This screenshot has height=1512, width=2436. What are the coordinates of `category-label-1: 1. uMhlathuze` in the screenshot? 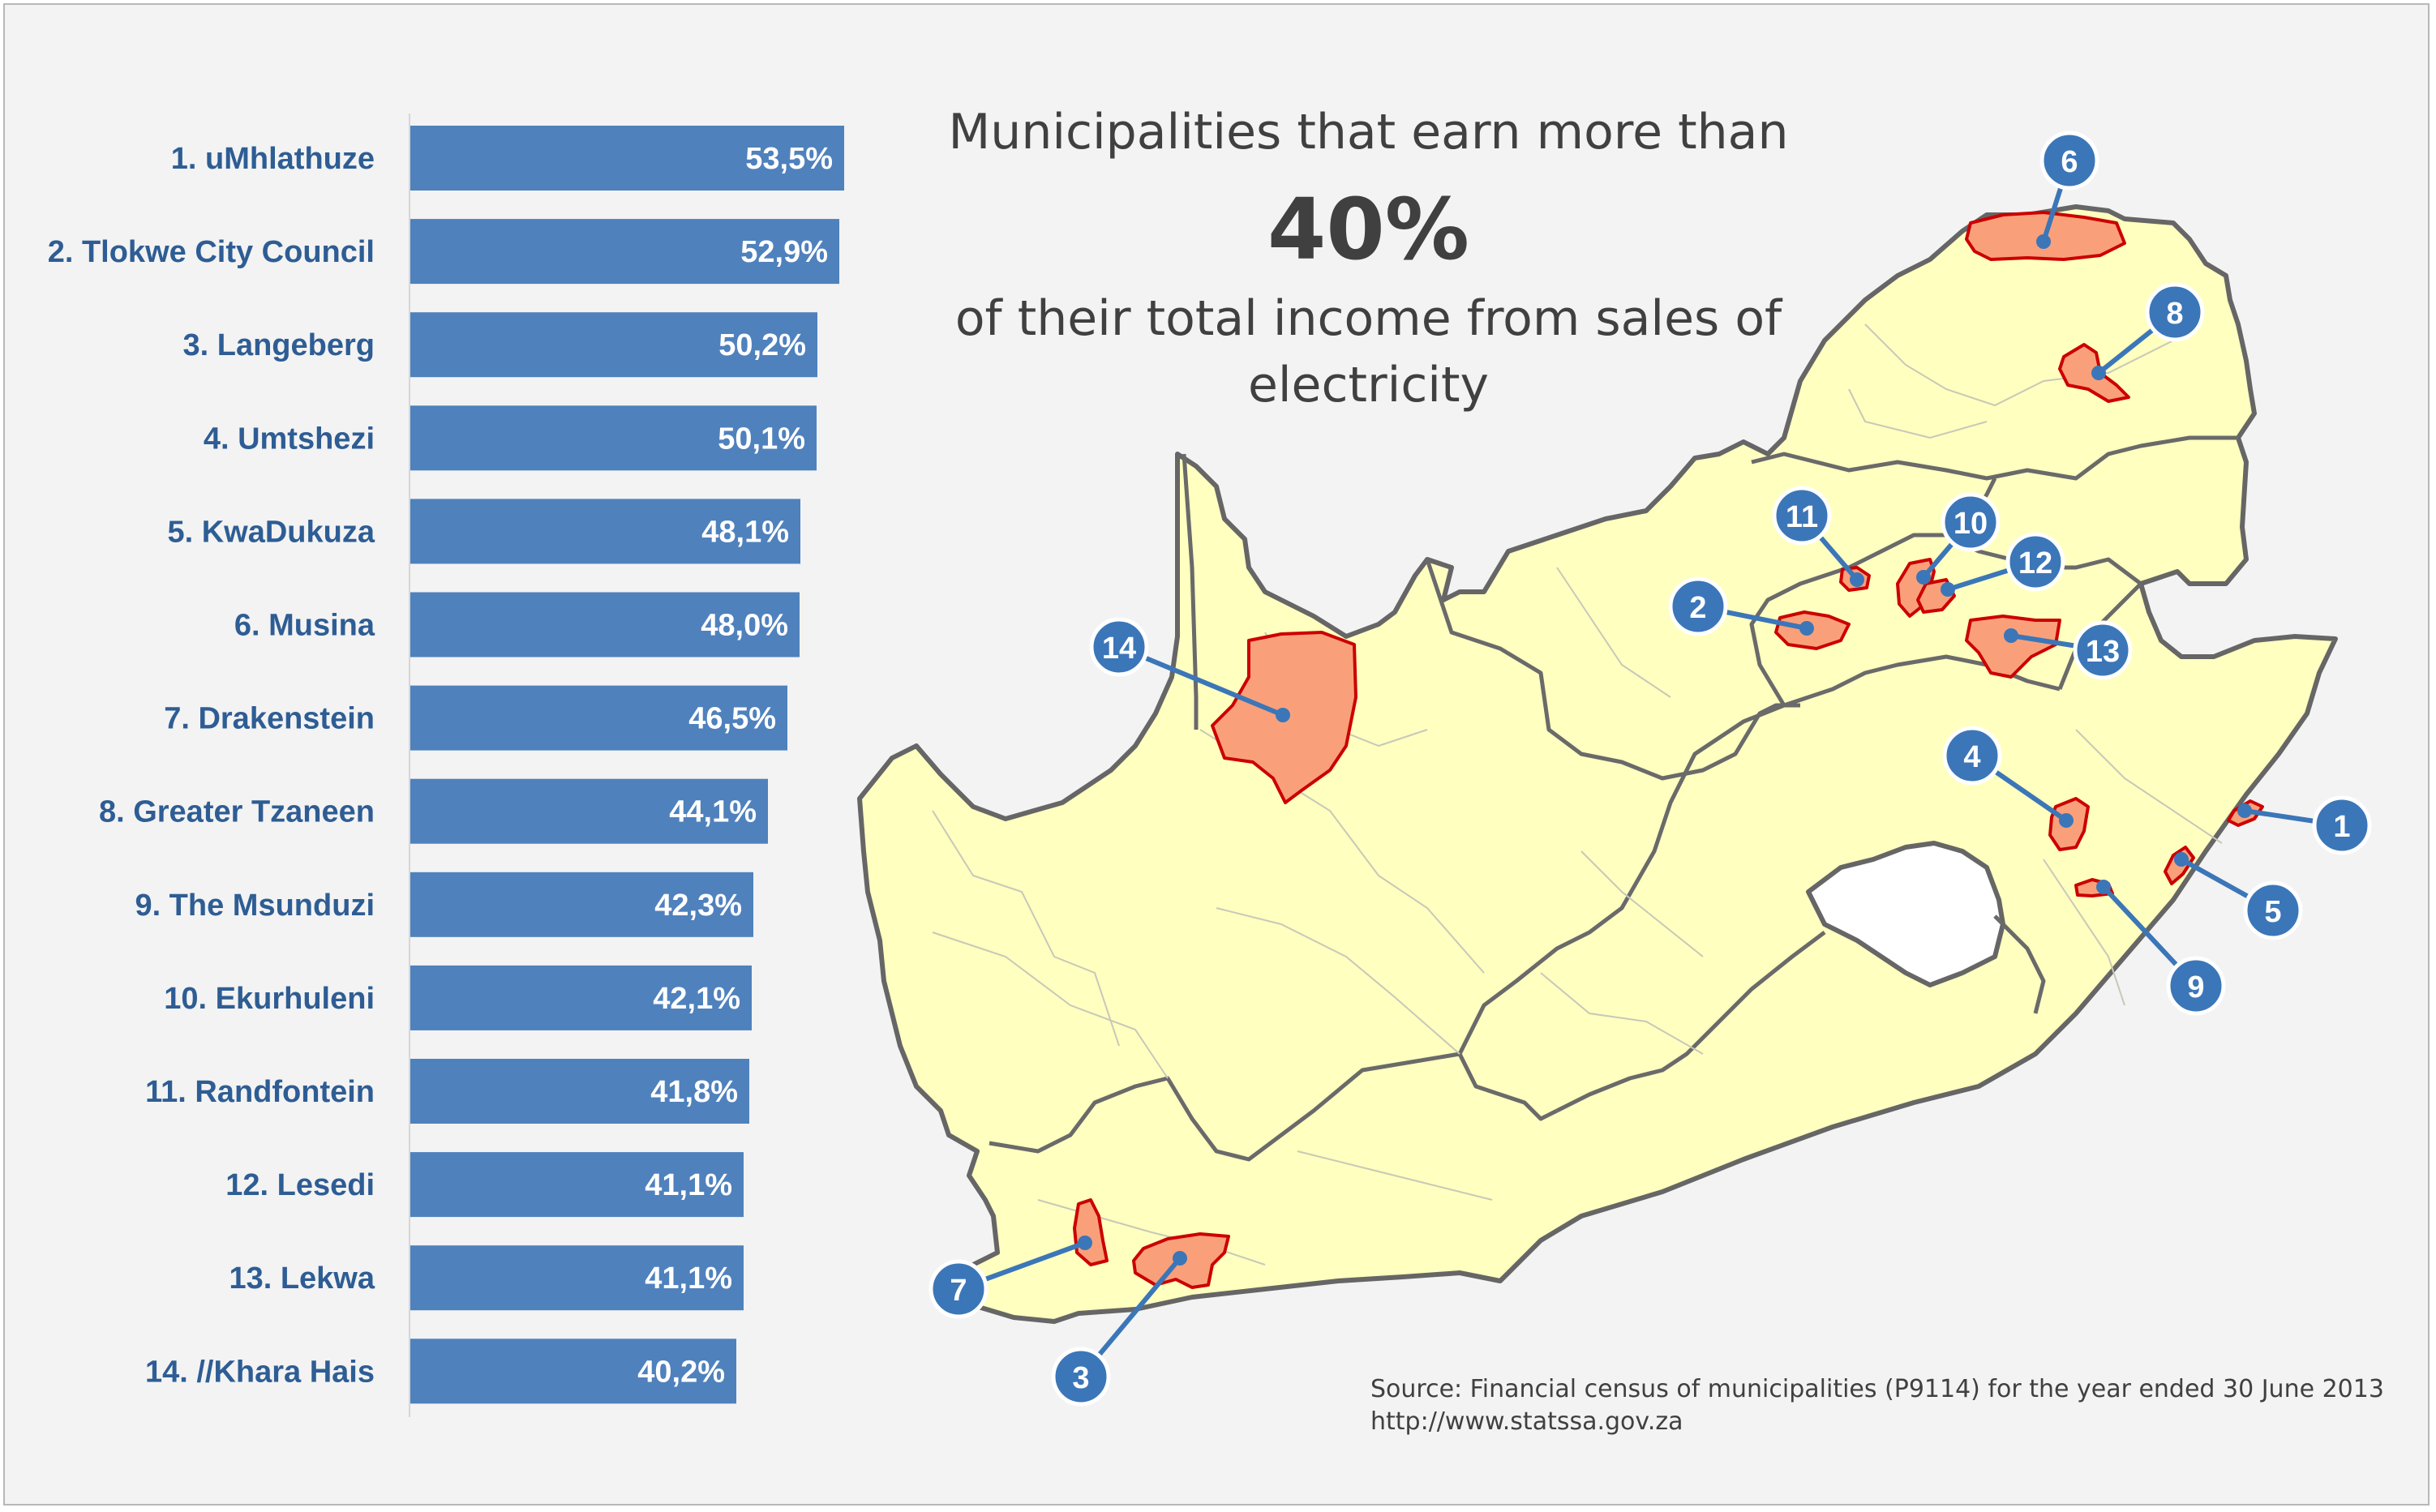 It's located at (273, 159).